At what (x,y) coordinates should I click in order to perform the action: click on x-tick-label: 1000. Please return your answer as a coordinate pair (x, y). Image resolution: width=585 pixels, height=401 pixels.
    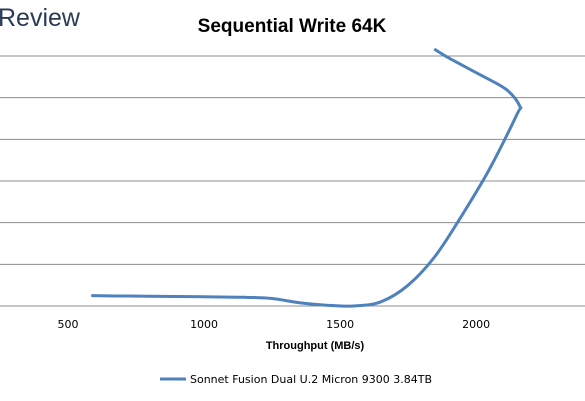
    Looking at the image, I should click on (204, 324).